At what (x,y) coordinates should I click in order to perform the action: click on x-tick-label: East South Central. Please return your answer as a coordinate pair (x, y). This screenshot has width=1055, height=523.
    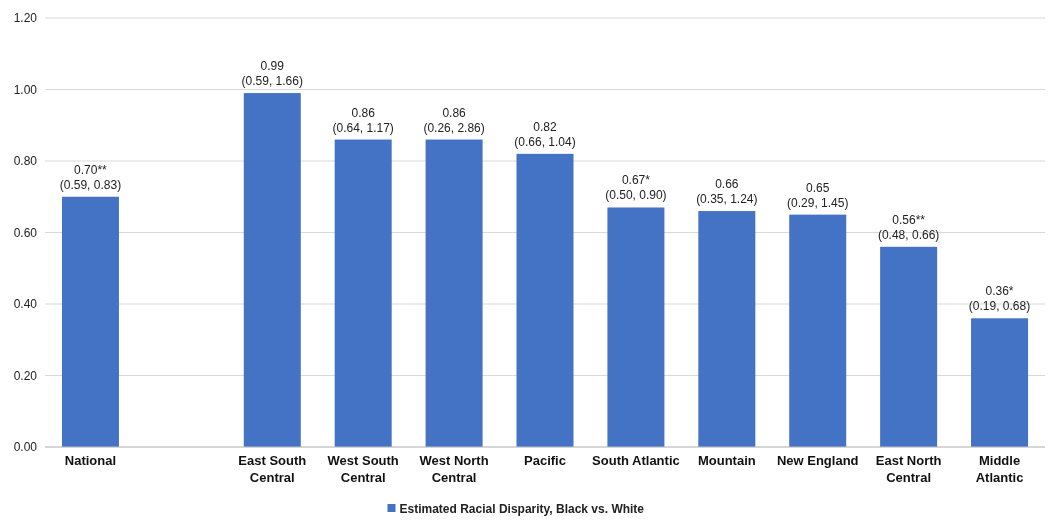
    Looking at the image, I should click on (272, 469).